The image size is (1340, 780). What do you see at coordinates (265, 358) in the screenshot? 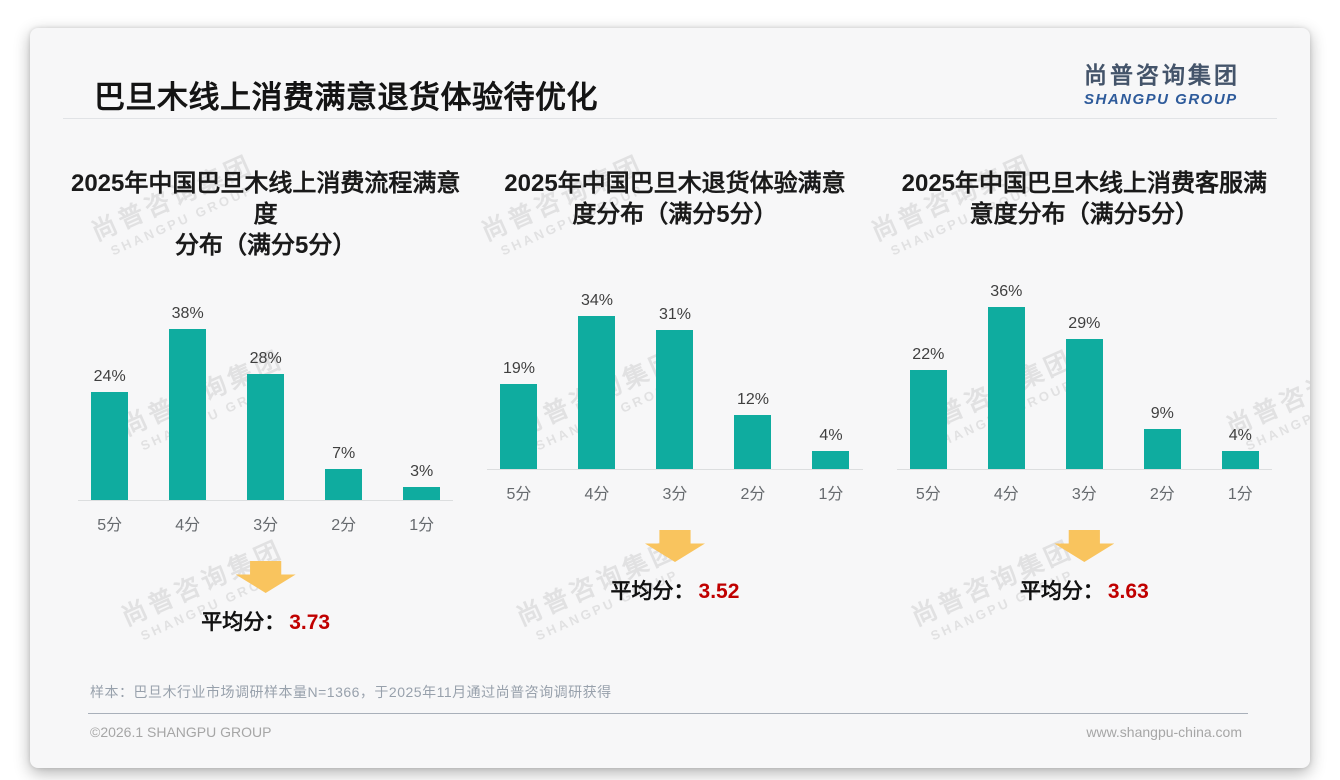
I see `bar-value-label: 28%` at bounding box center [265, 358].